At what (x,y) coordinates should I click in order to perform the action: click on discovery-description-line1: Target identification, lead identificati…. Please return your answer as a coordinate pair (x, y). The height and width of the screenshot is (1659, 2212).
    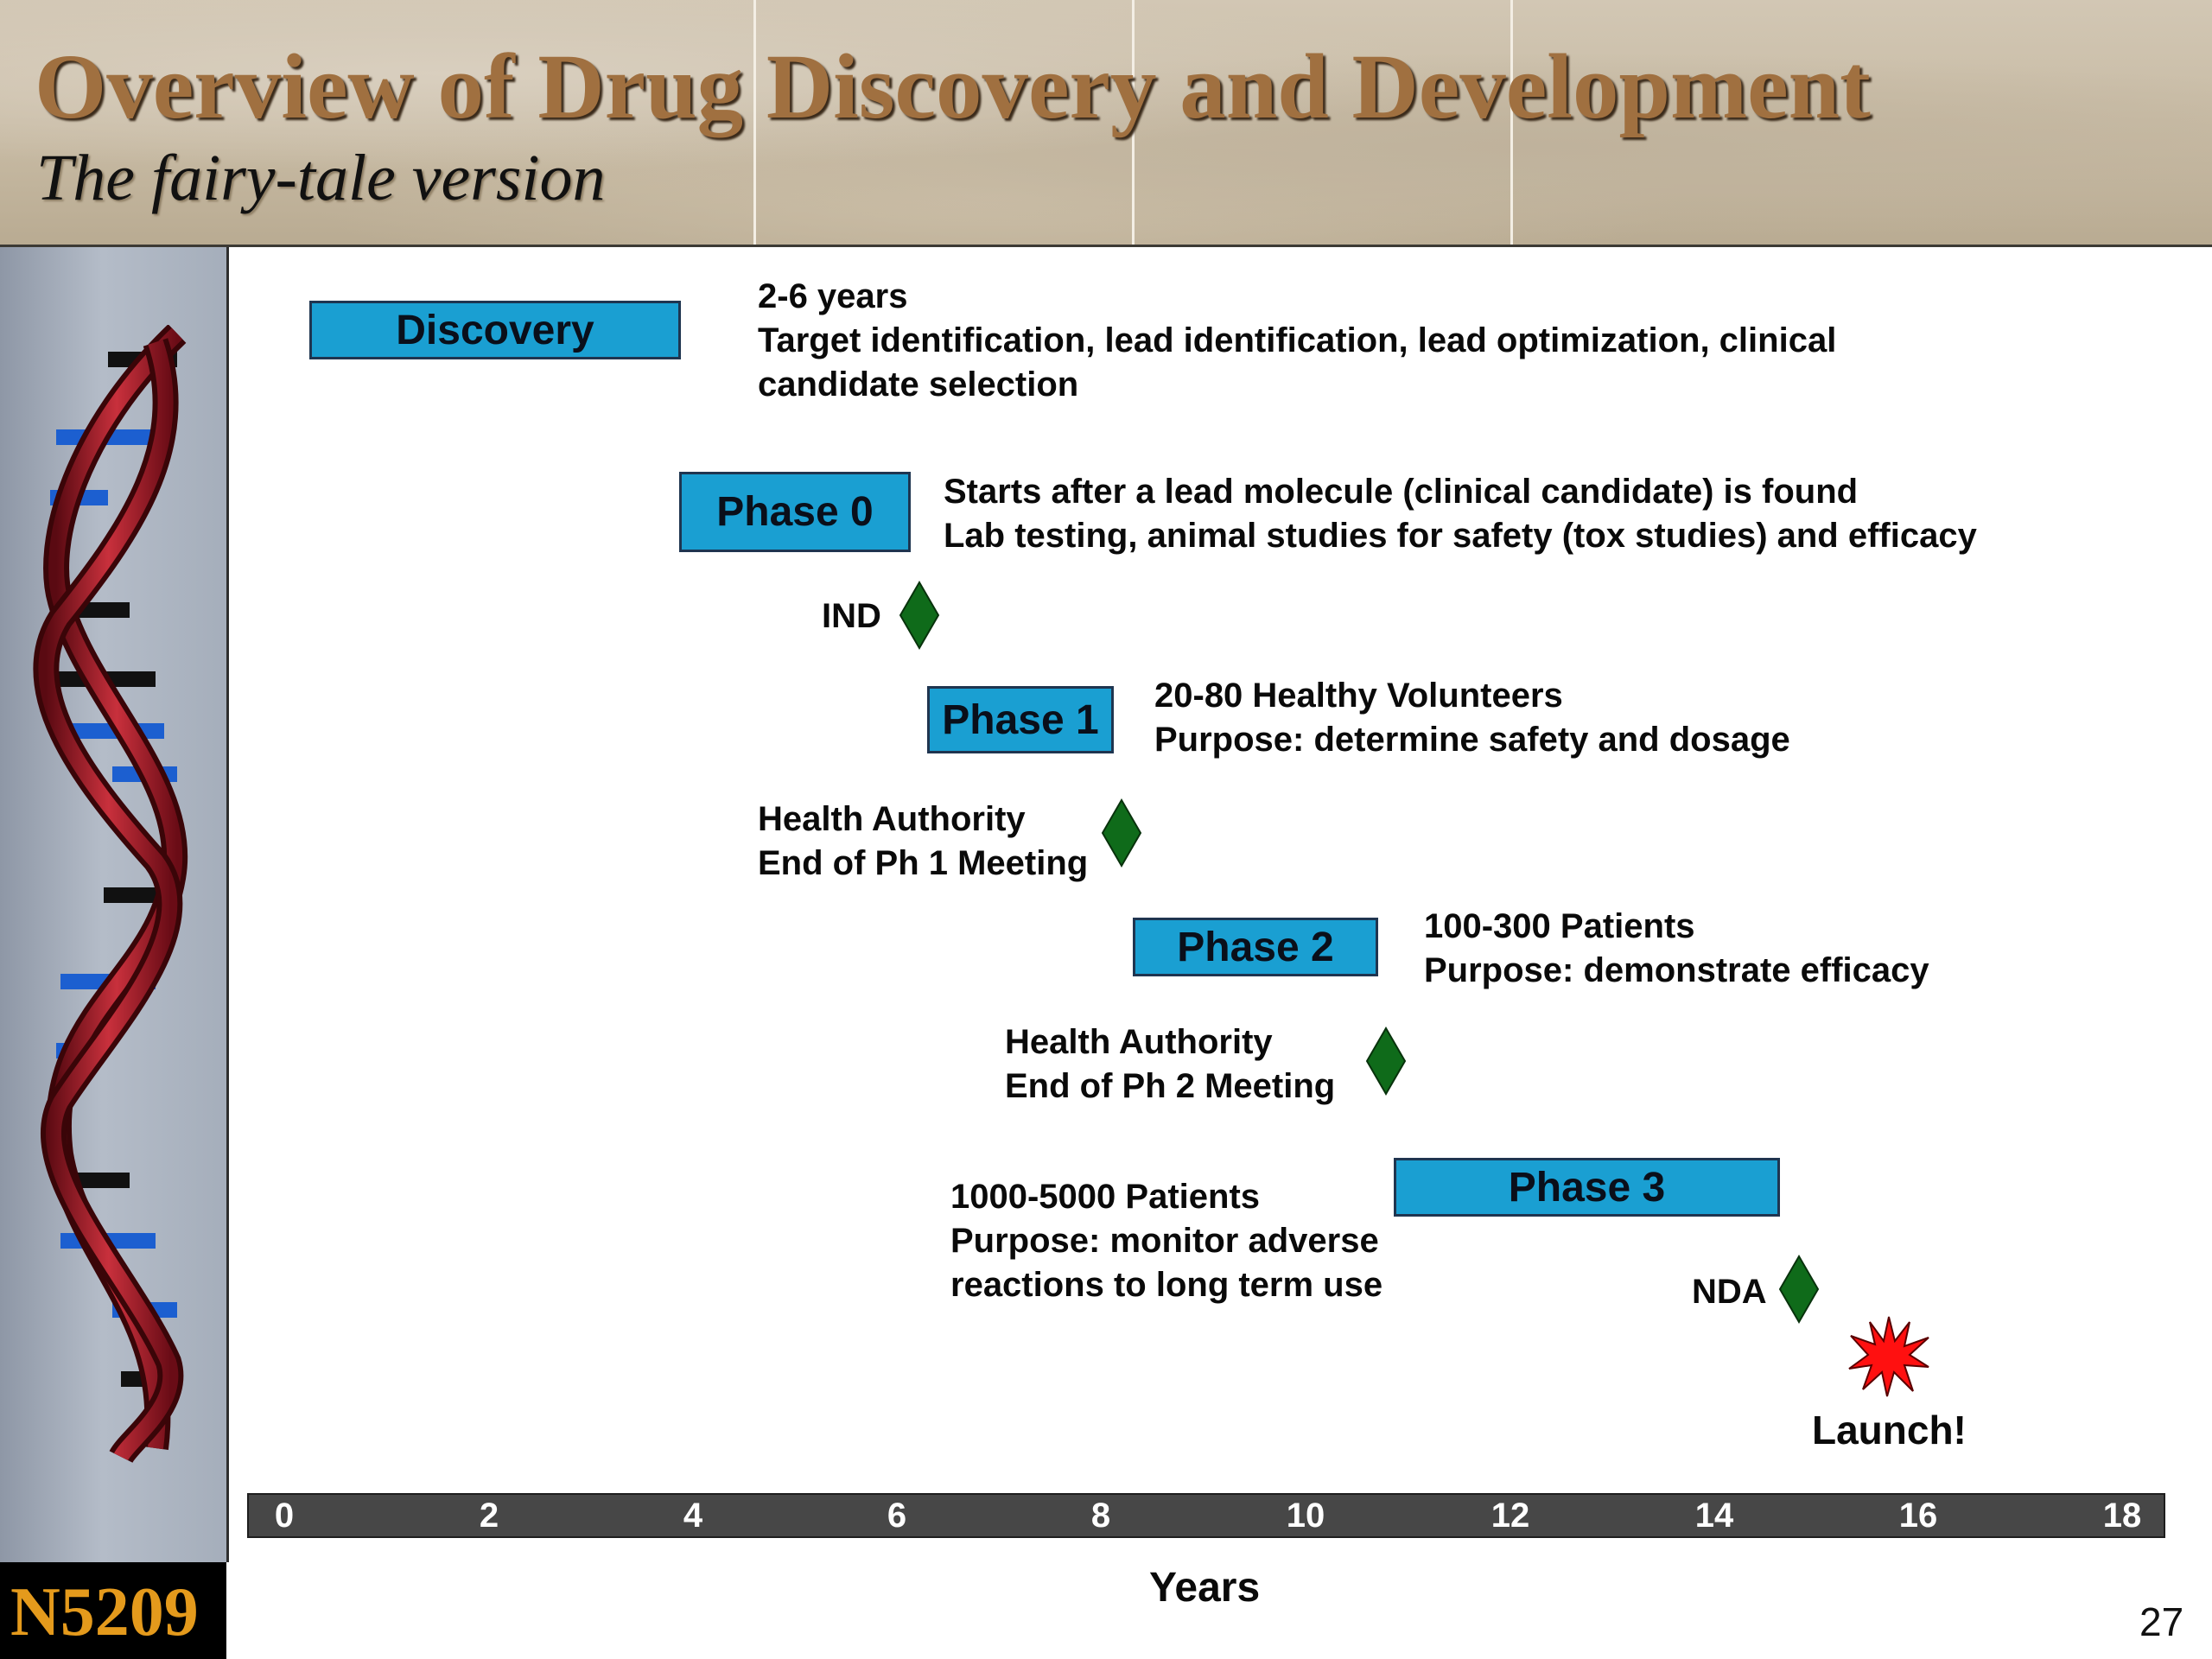
    Looking at the image, I should click on (1297, 340).